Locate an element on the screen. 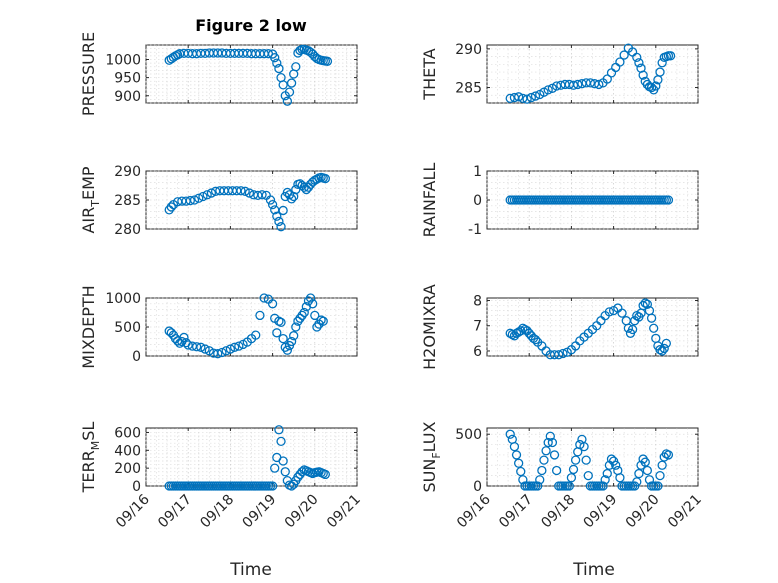  subplot-theta: 285 290 THETA is located at coordinates (559, 73).